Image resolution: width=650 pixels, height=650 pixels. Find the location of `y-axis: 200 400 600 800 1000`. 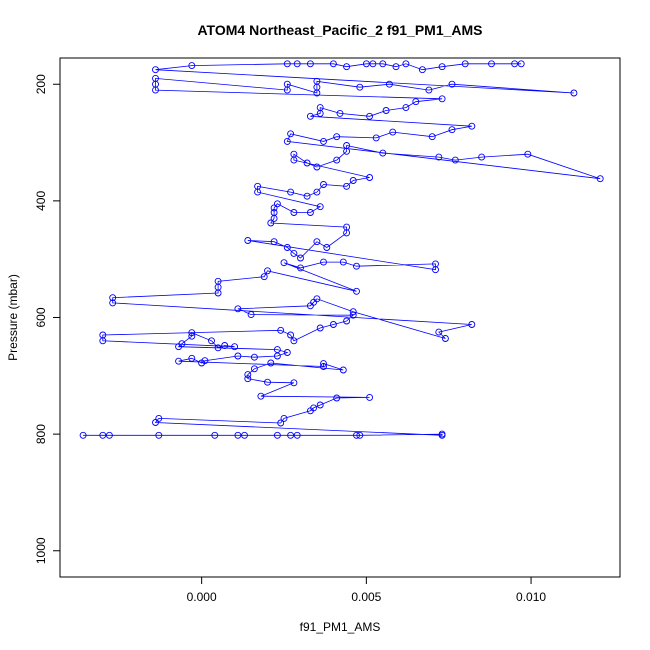

y-axis: 200 400 600 800 1000 is located at coordinates (47, 319).